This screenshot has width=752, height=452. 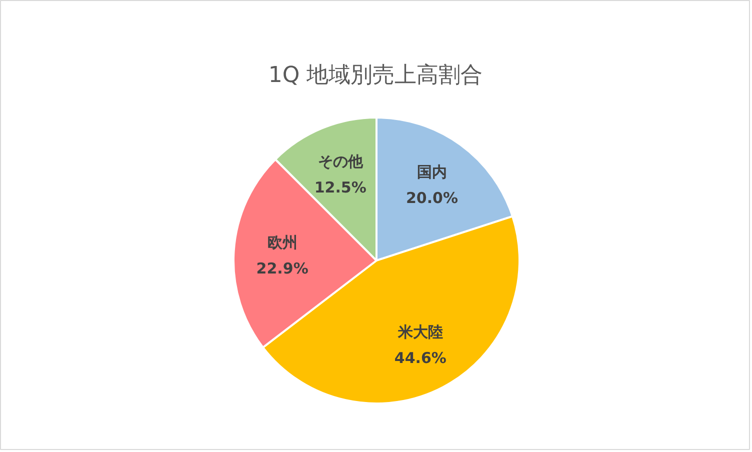 I want to click on data-label: 20.0%, so click(x=432, y=198).